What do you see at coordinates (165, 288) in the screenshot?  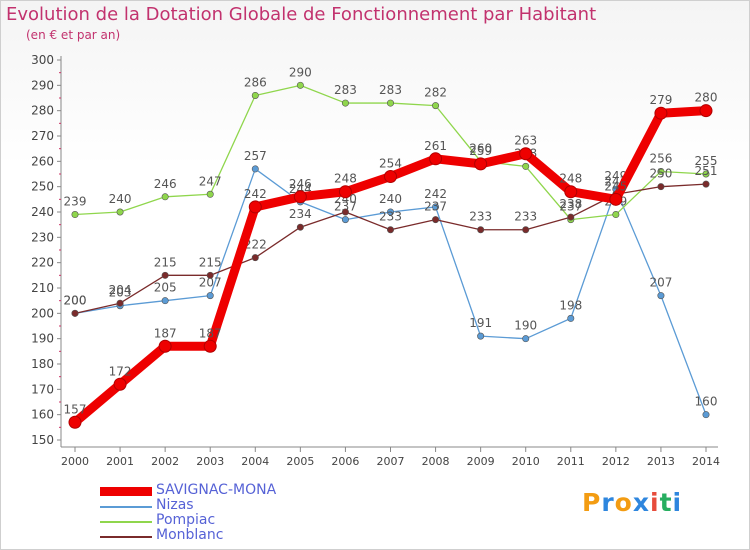 I see `data-label: 205` at bounding box center [165, 288].